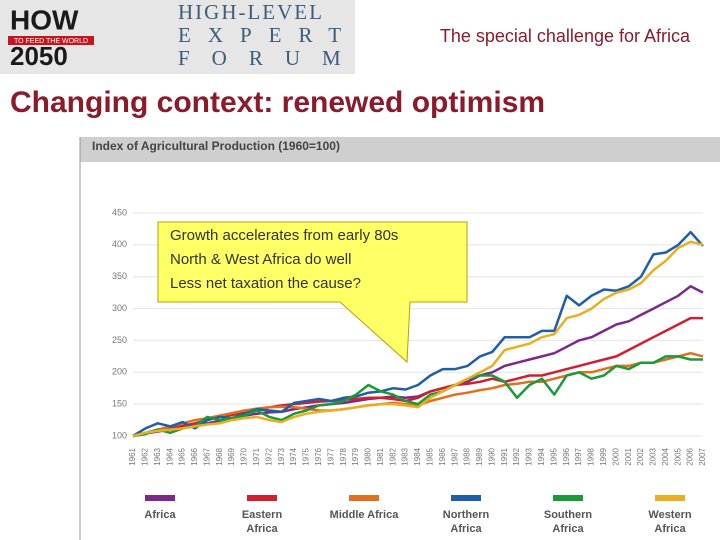 This screenshot has width=720, height=540. What do you see at coordinates (270, 58) in the screenshot?
I see `forum-line: FORUM` at bounding box center [270, 58].